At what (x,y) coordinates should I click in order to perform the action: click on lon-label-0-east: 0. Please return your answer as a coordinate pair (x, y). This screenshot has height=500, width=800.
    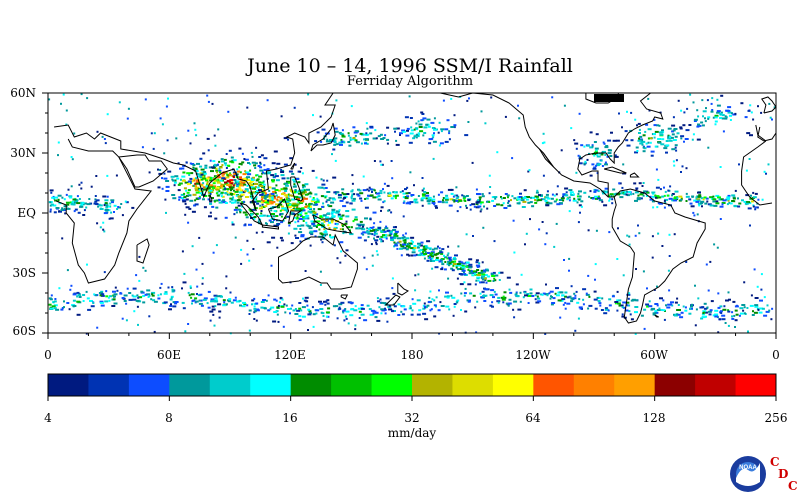
    Looking at the image, I should click on (776, 355).